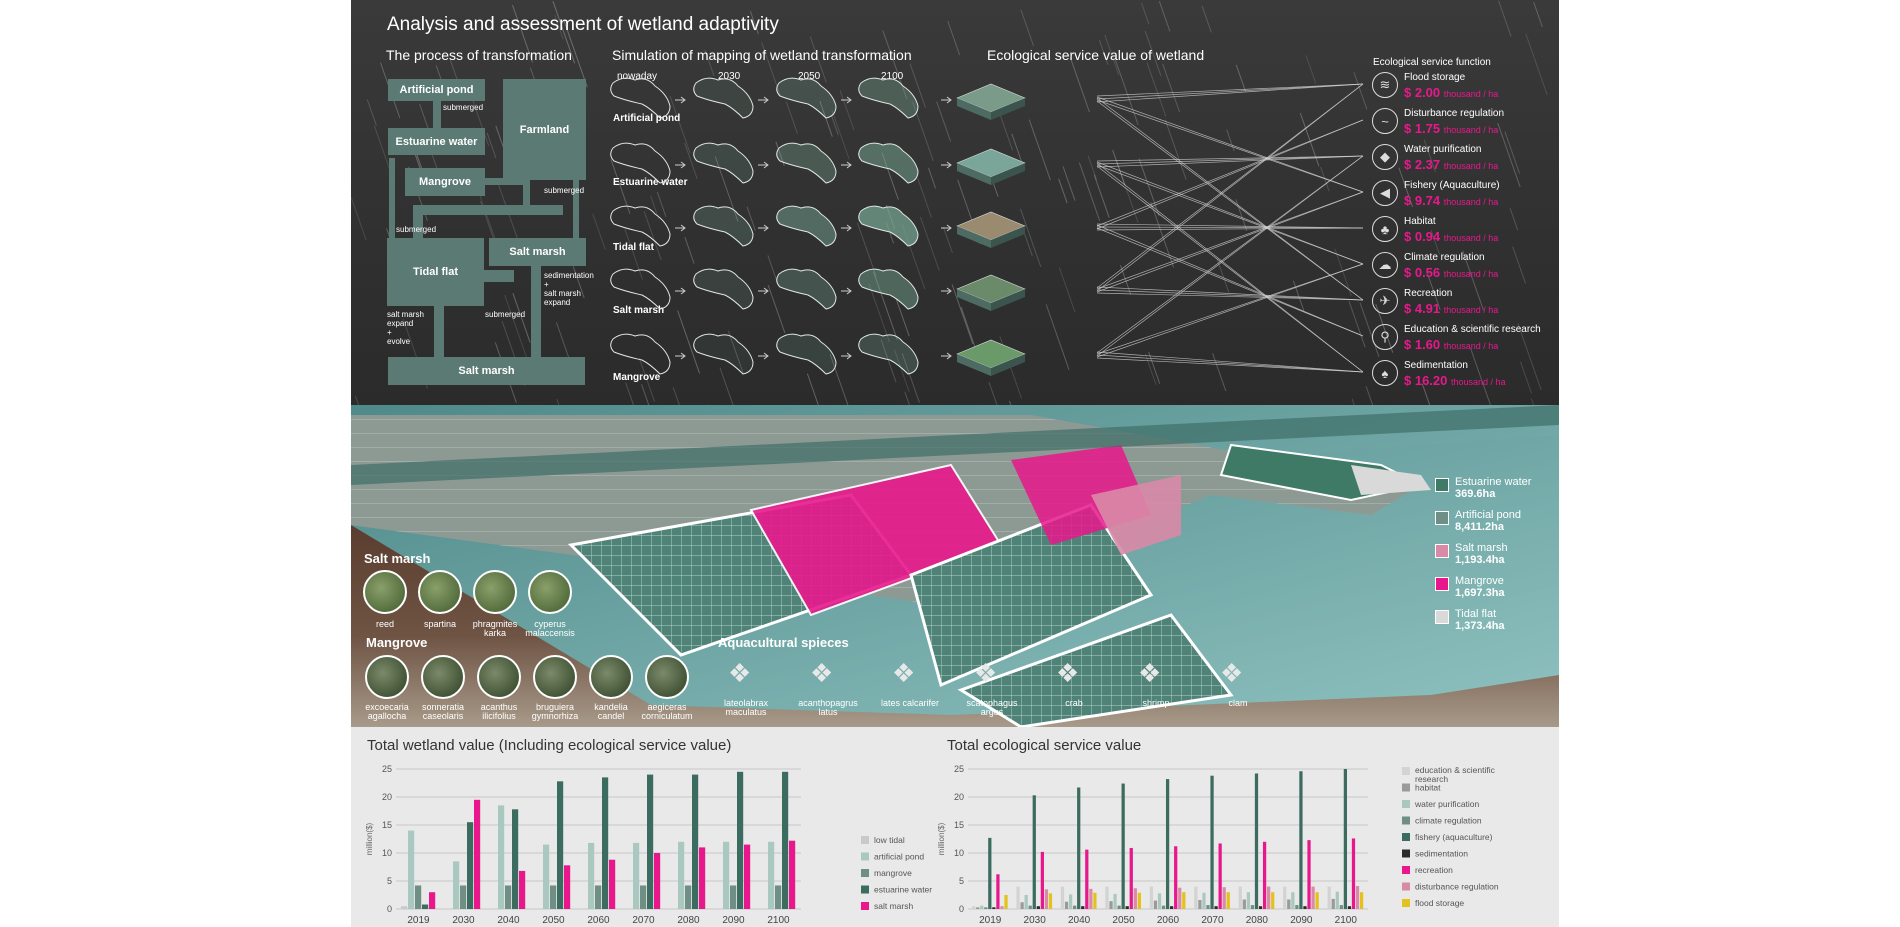 Image resolution: width=1900 pixels, height=927 pixels. Describe the element at coordinates (1480, 620) in the screenshot. I see `legend-entry: Tidal flat 1,373.4ha` at that location.